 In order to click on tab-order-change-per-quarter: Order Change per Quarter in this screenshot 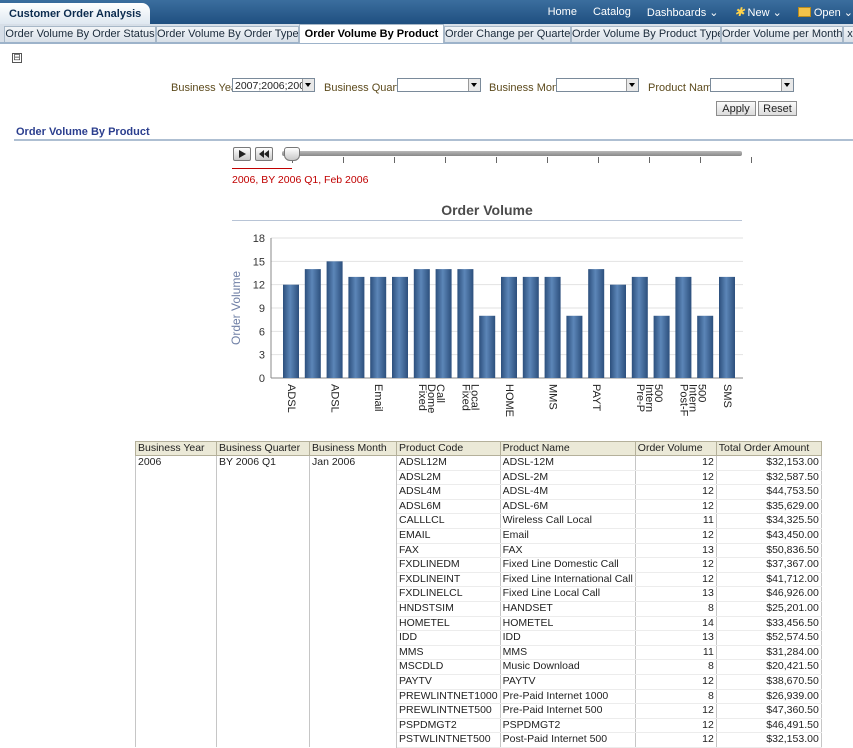, I will do `click(507, 34)`.